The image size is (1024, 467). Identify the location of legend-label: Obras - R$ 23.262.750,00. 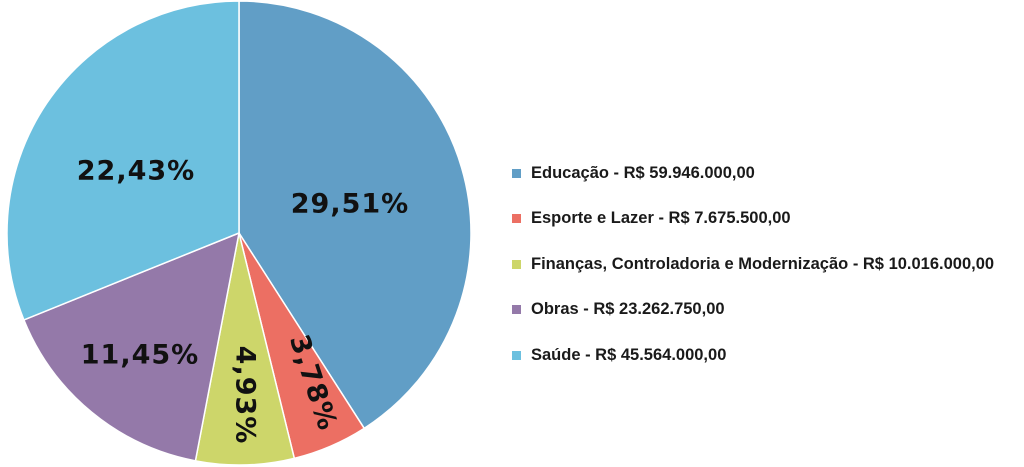
(628, 309).